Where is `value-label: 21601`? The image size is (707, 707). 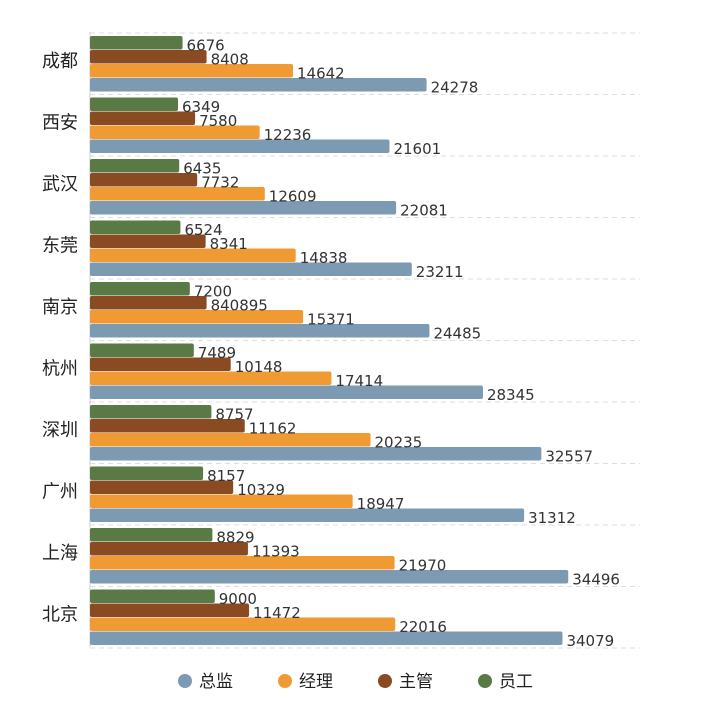
value-label: 21601 is located at coordinates (417, 149).